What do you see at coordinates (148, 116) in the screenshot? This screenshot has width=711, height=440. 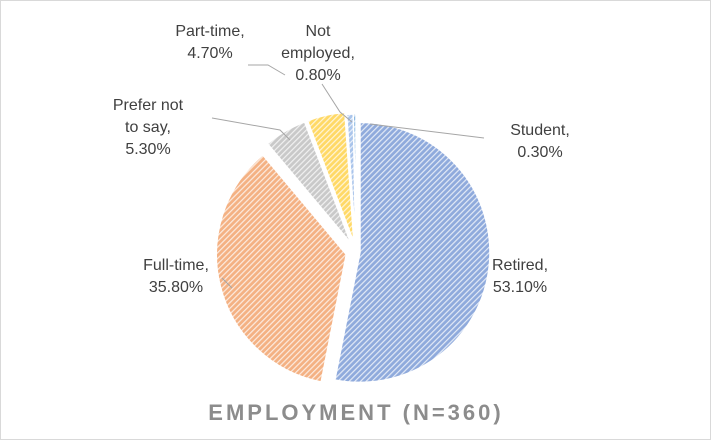 I see `category-label: Prefer not to say,` at bounding box center [148, 116].